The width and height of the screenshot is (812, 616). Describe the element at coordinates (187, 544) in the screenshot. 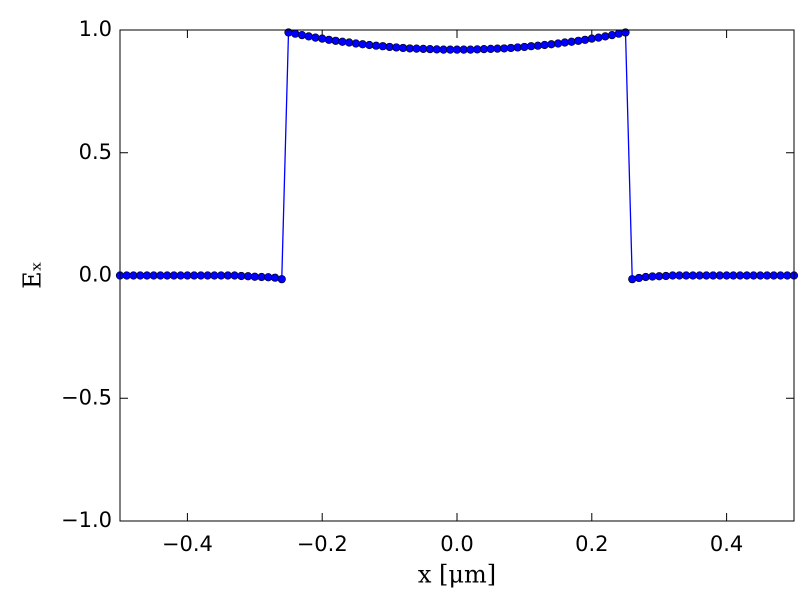

I see `x-tick-label: −0.4` at that location.